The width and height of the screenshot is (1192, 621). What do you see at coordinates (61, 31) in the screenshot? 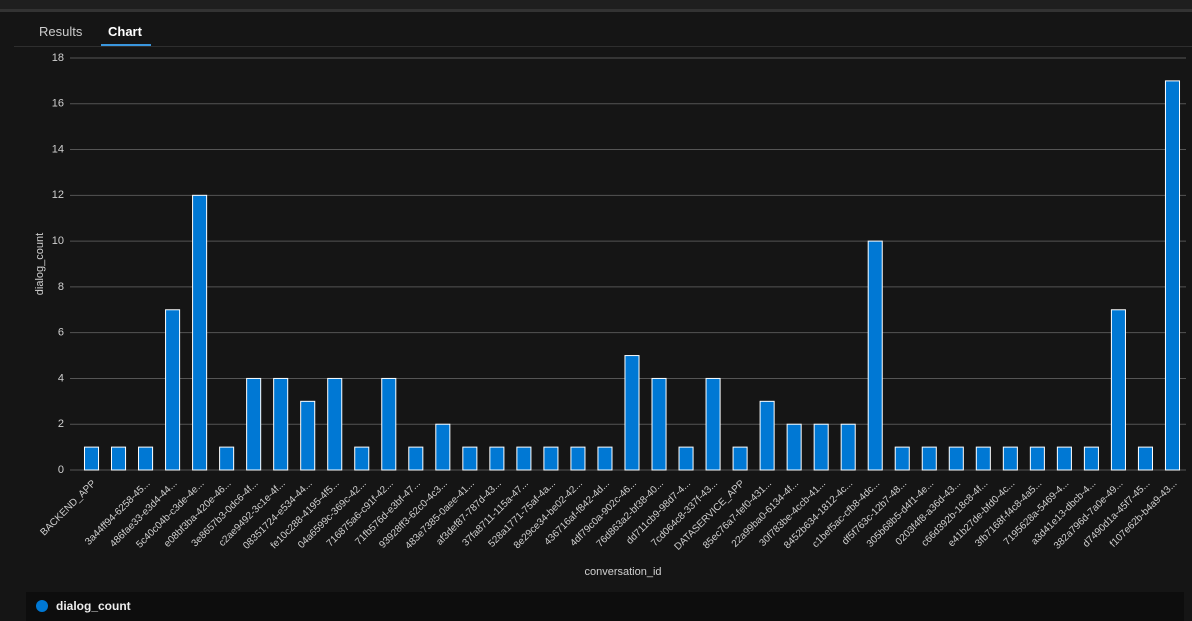
I see `tab: Results` at bounding box center [61, 31].